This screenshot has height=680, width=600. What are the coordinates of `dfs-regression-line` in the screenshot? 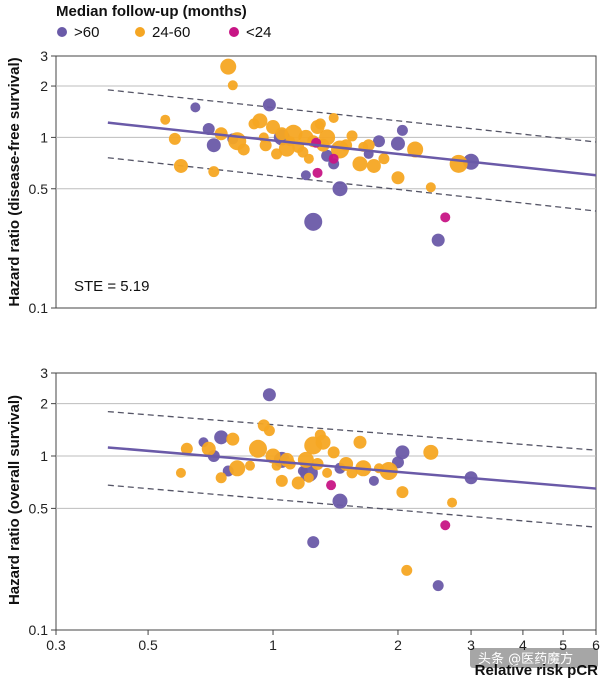 It's located at (352, 149).